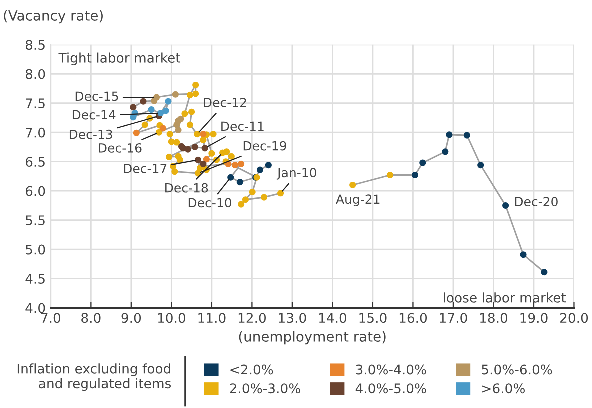 The width and height of the screenshot is (592, 408). What do you see at coordinates (505, 297) in the screenshot?
I see `annotation: loose labor market` at bounding box center [505, 297].